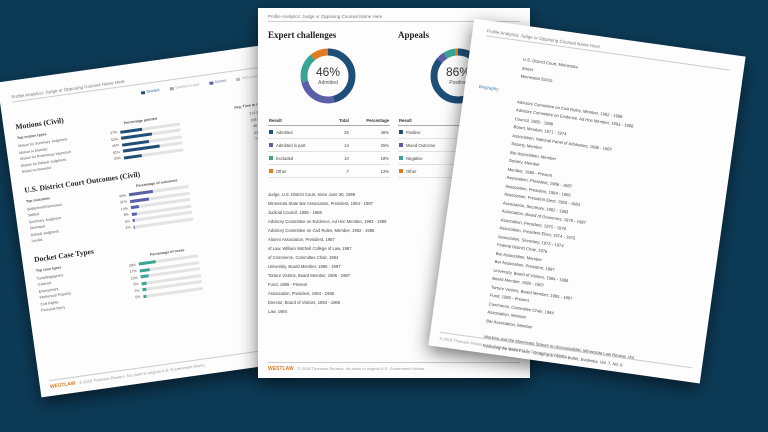 The width and height of the screenshot is (768, 432). Describe the element at coordinates (304, 302) in the screenshot. I see `text-line: Director, Board of Visitors, 1984 - 1986` at that location.